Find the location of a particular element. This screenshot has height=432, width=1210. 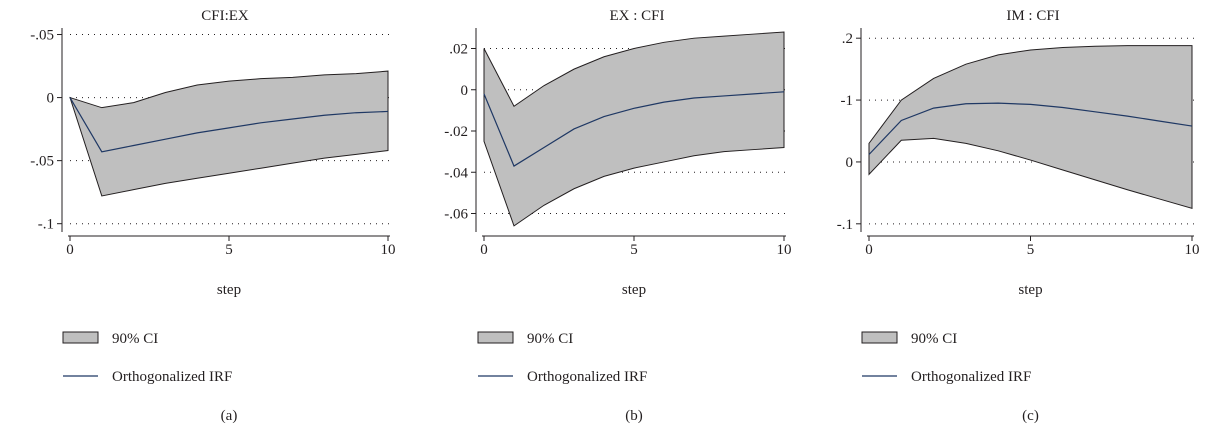

chart-title: EX : CFI is located at coordinates (636, 16).